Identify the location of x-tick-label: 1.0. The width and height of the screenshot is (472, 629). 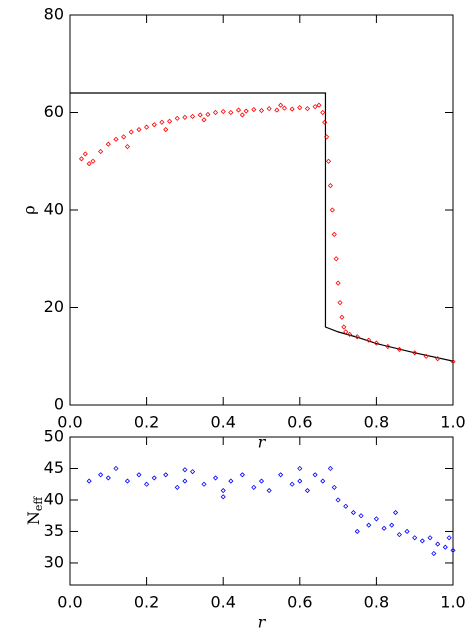
(452, 602).